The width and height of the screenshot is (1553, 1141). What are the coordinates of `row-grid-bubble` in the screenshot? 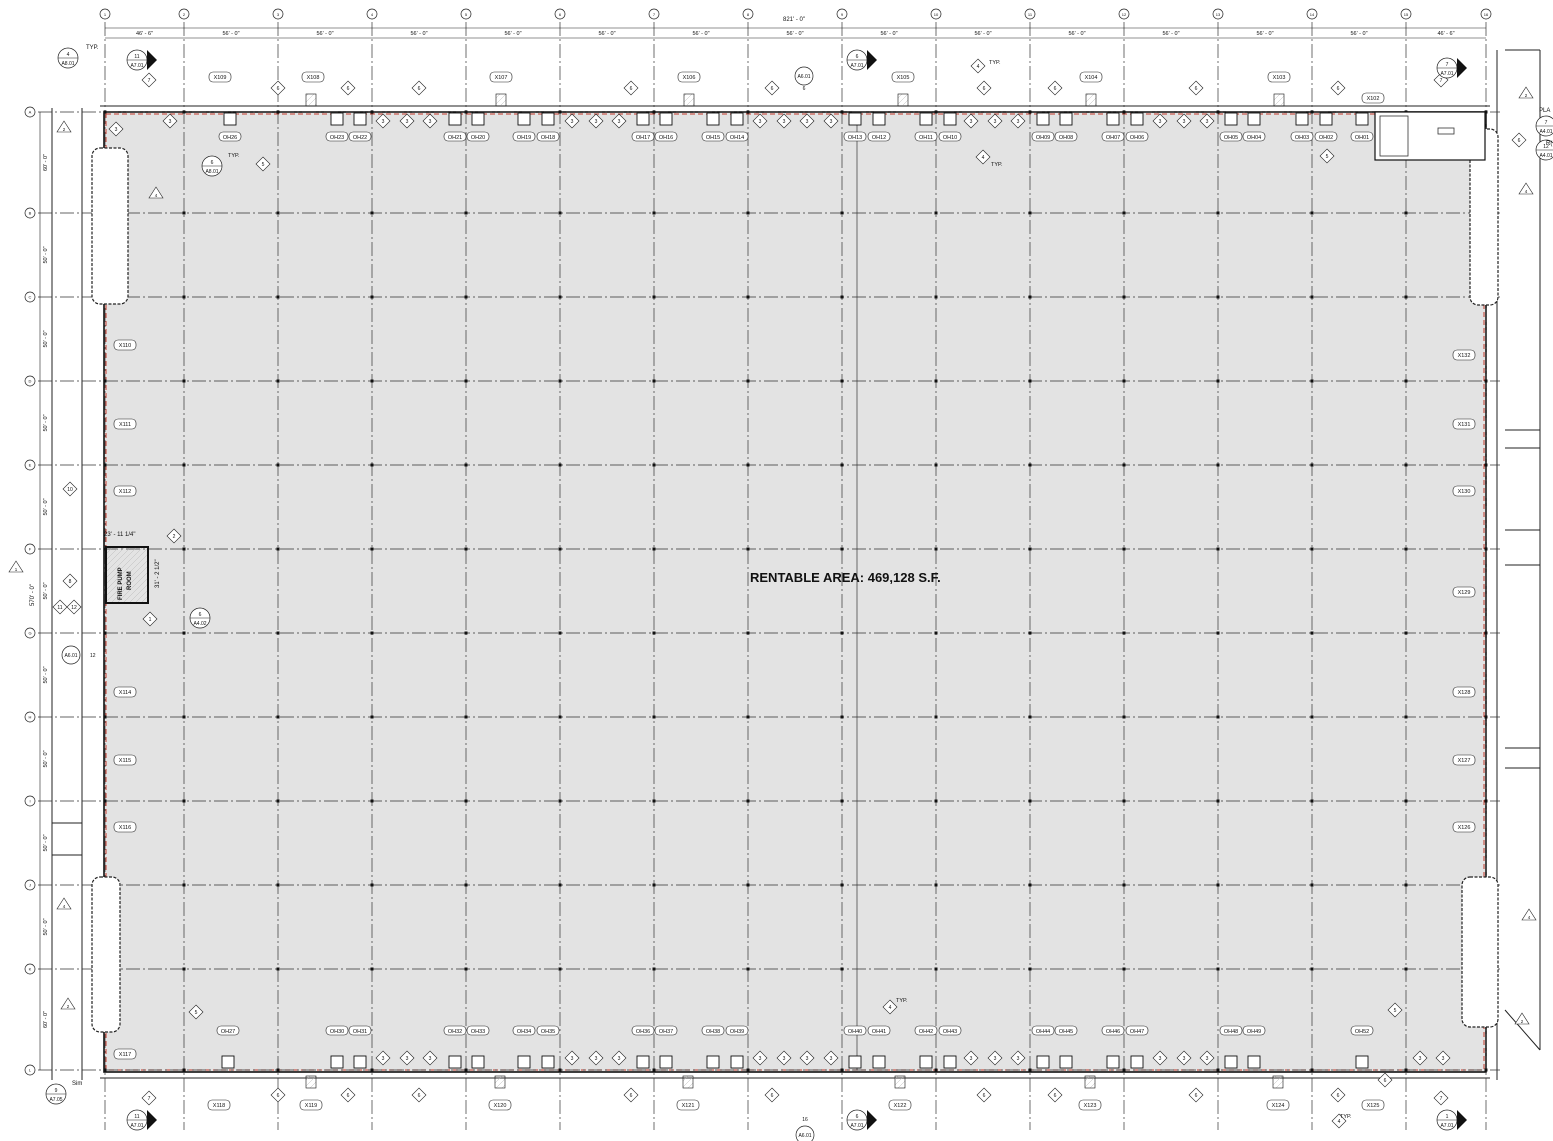 It's located at (30, 1070).